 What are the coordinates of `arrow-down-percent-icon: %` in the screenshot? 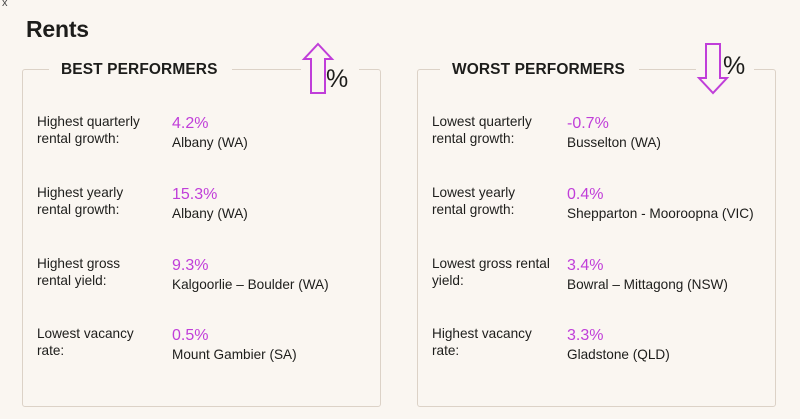 It's located at (725, 69).